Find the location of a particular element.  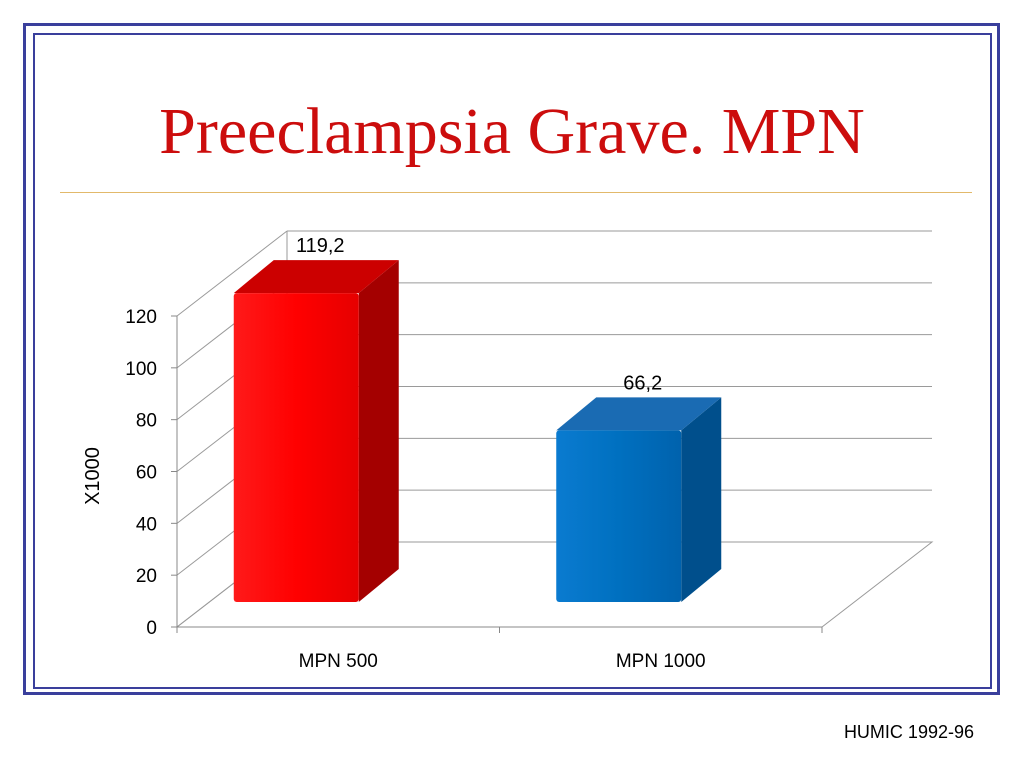

y-tick-label: 120 is located at coordinates (141, 317).